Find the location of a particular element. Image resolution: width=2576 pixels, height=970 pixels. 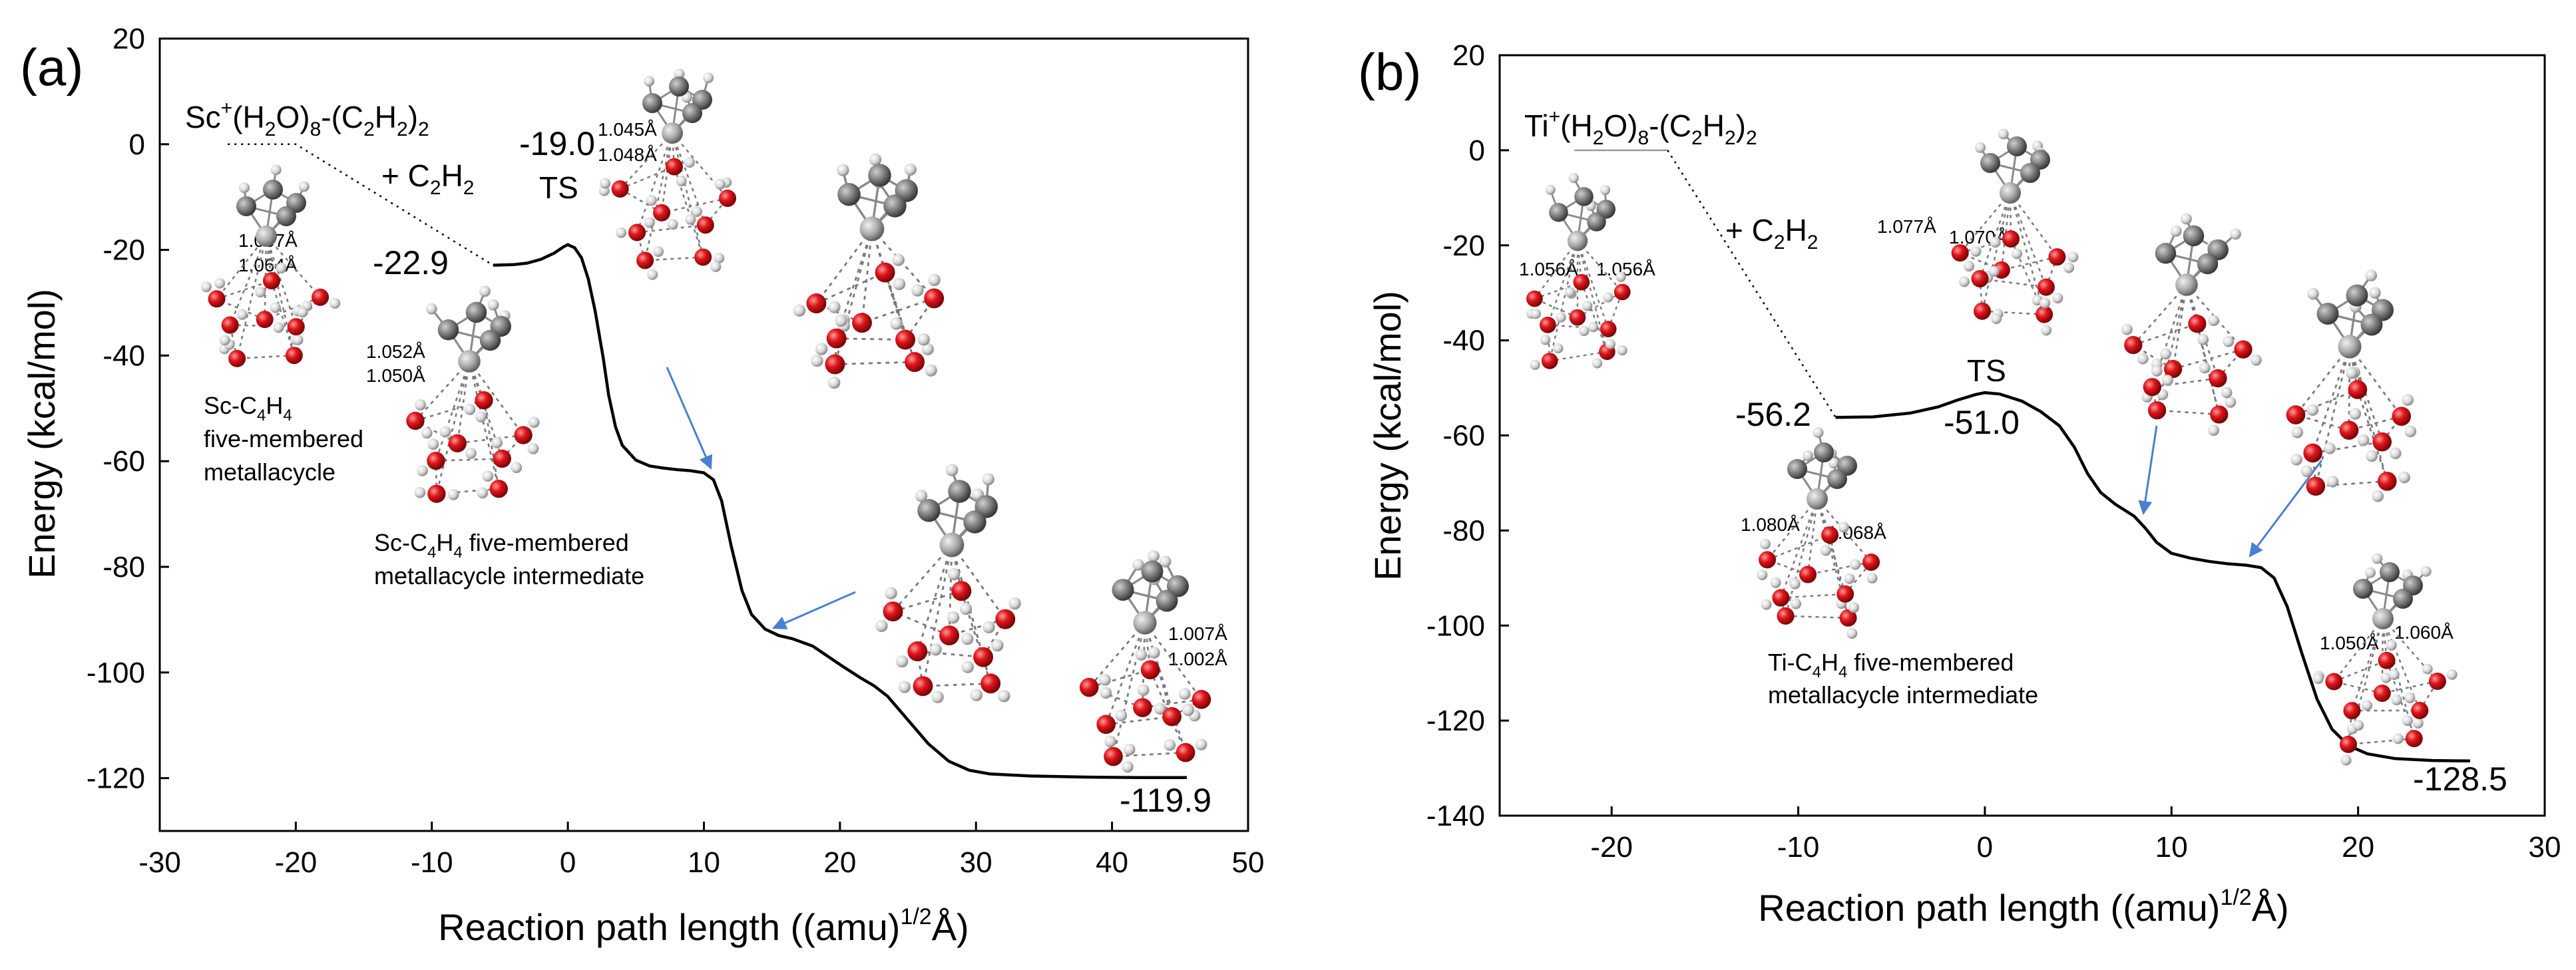

bond-length-a8: 1.002Å is located at coordinates (1197, 659).